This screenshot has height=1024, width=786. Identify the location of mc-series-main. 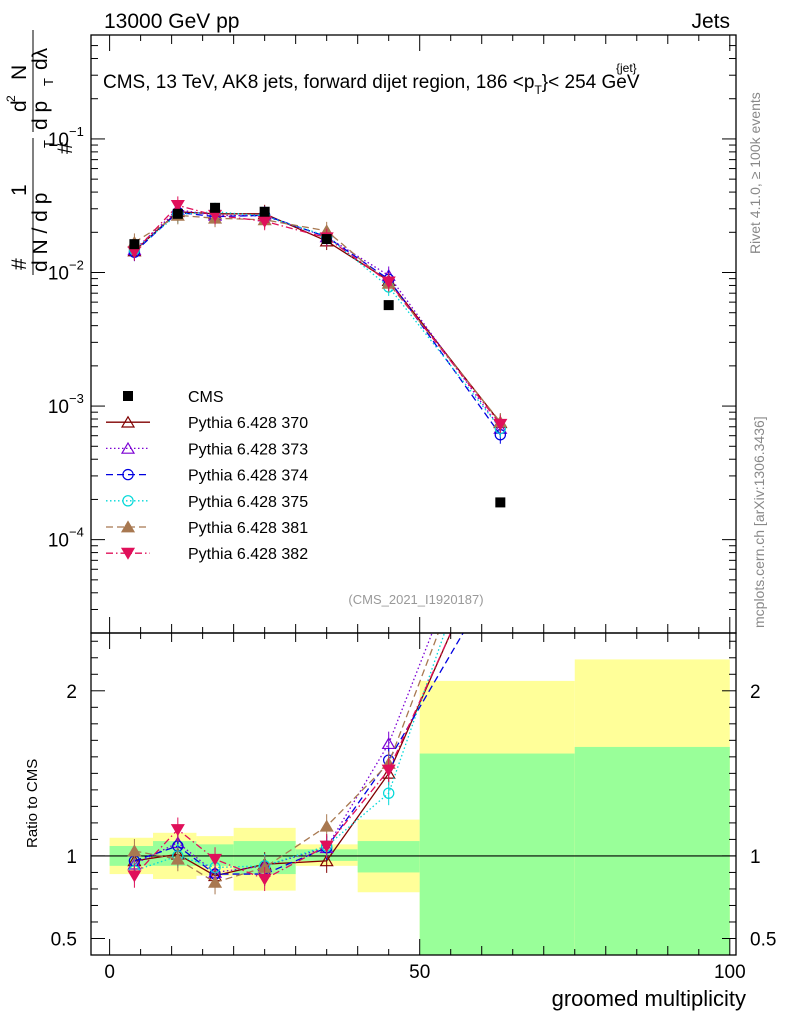
(317, 320).